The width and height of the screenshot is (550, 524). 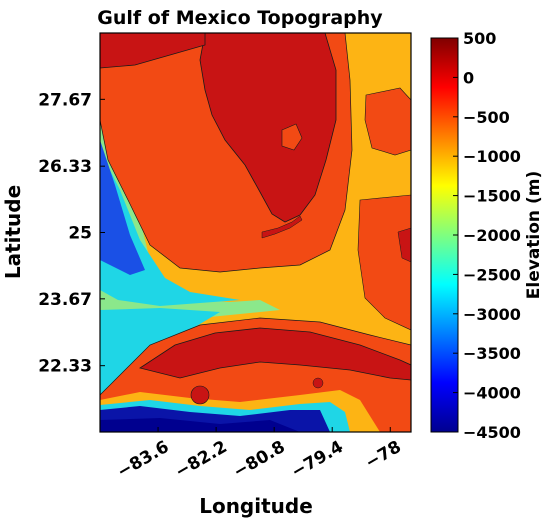 I want to click on great-bahama-bank, so click(x=384, y=262).